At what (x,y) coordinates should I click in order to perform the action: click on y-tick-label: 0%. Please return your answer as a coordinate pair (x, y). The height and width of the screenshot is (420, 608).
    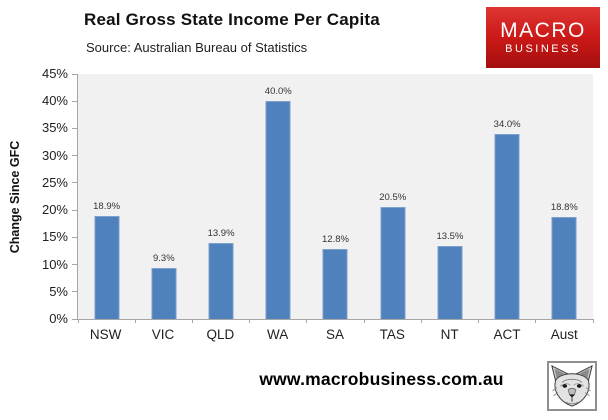
    Looking at the image, I should click on (58, 318).